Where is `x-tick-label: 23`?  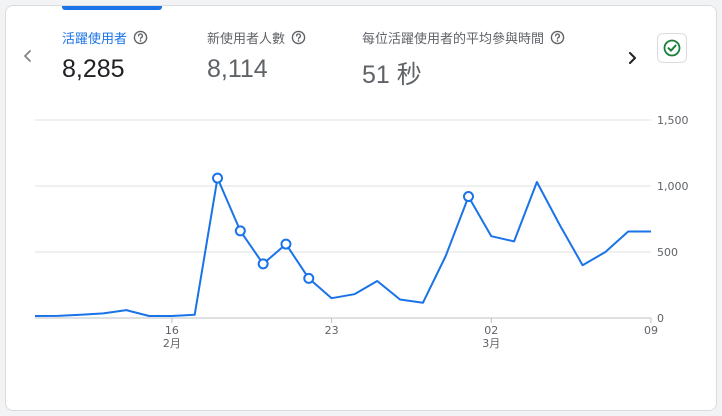 x-tick-label: 23 is located at coordinates (332, 330).